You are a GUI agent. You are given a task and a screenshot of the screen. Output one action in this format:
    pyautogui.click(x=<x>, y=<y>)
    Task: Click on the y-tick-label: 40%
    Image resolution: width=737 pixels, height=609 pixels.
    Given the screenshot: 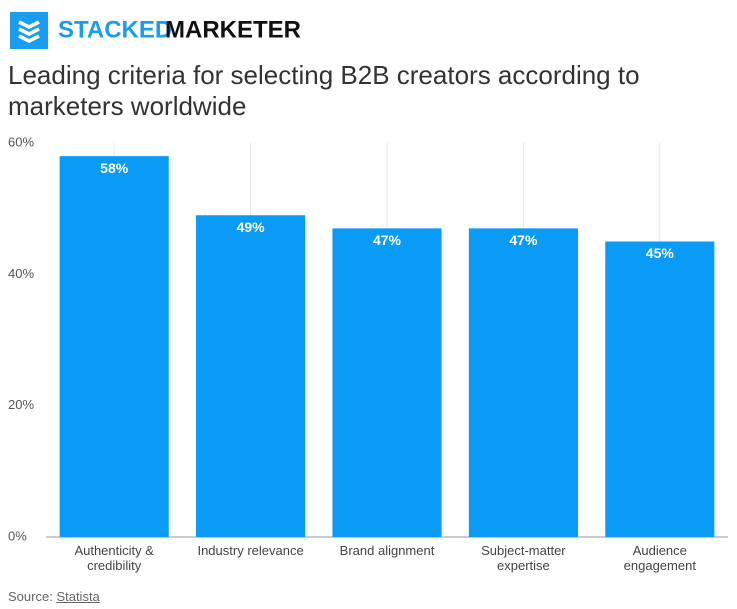 What is the action you would take?
    pyautogui.click(x=21, y=273)
    